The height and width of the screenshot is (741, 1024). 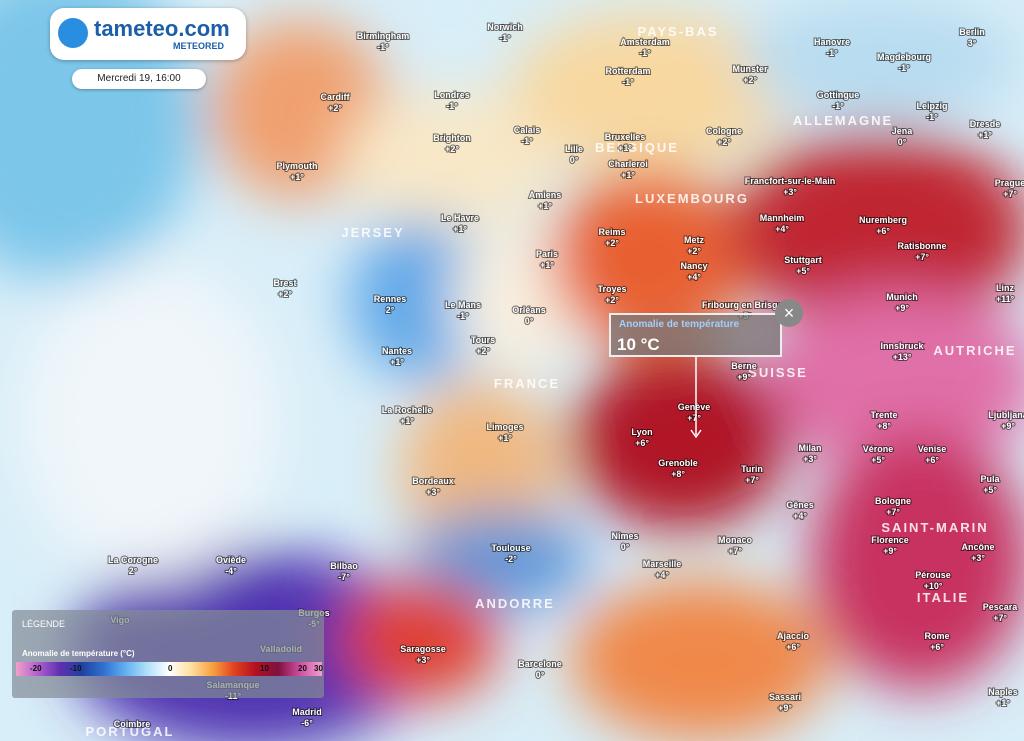 What do you see at coordinates (972, 32) in the screenshot?
I see `city-name: Berlin` at bounding box center [972, 32].